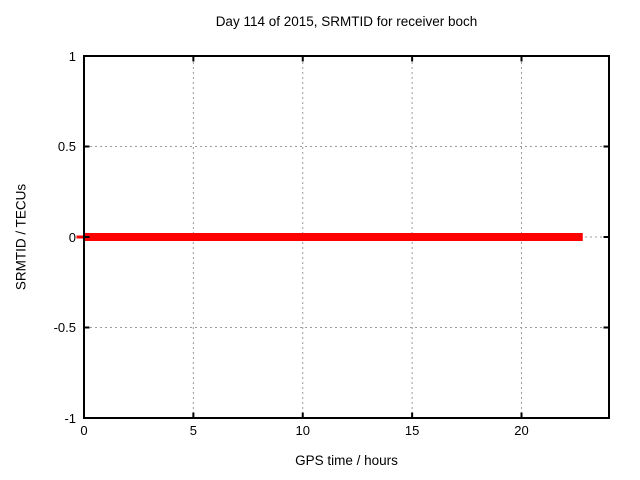  Describe the element at coordinates (333, 237) in the screenshot. I see `series-line-srmtid` at that location.